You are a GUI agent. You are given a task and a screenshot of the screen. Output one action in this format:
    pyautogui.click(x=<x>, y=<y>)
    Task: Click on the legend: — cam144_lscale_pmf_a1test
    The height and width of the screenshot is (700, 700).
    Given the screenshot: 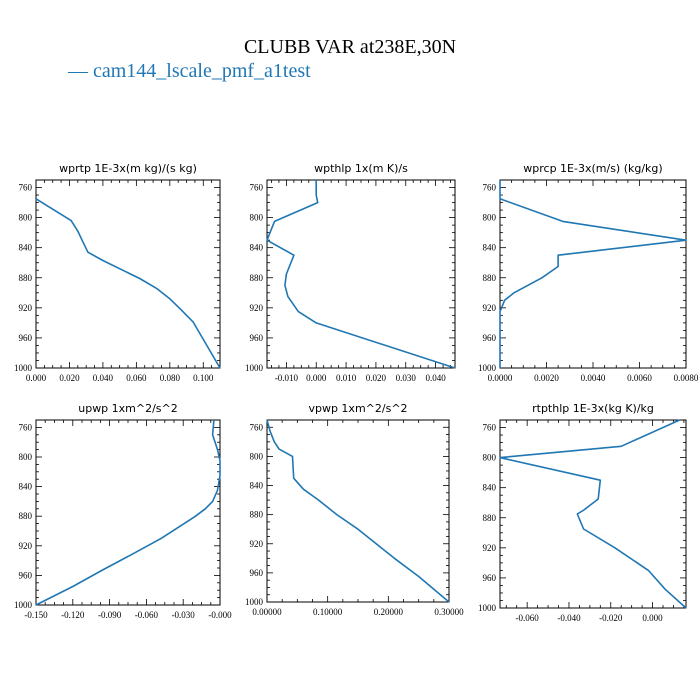 What is the action you would take?
    pyautogui.click(x=189, y=71)
    